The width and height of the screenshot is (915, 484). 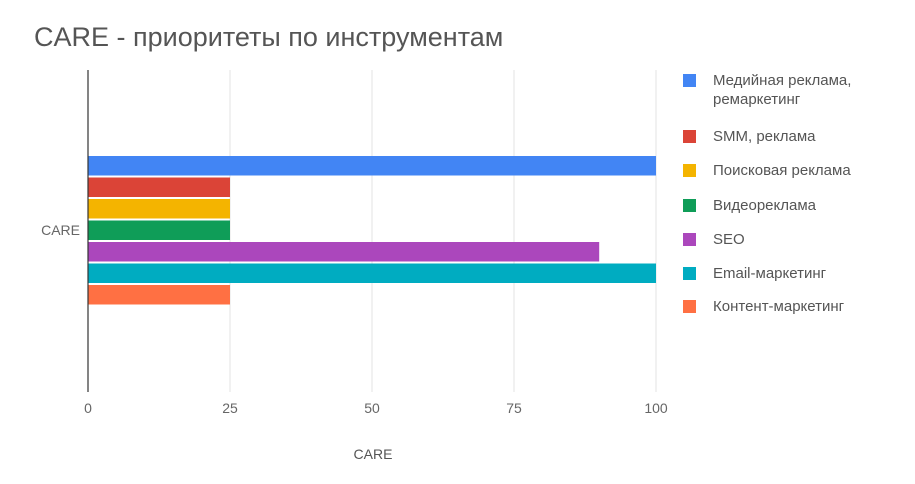 I want to click on x-tick-label: 25, so click(x=230, y=408).